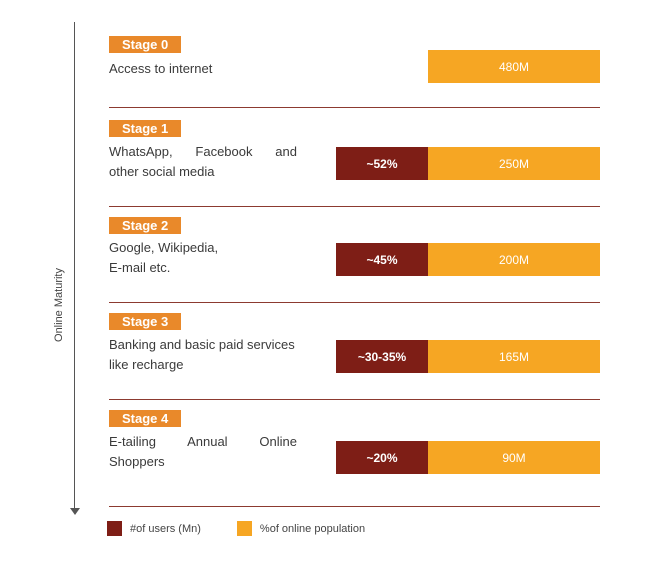 The width and height of the screenshot is (672, 569). Describe the element at coordinates (202, 344) in the screenshot. I see `description-line: Banking and basic paid services` at that location.